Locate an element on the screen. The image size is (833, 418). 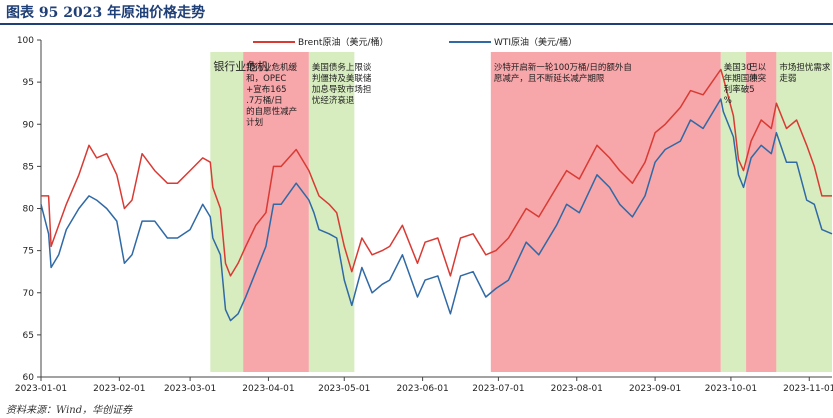
legend-label-1: Brent原油（美元/桶） is located at coordinates (343, 42).